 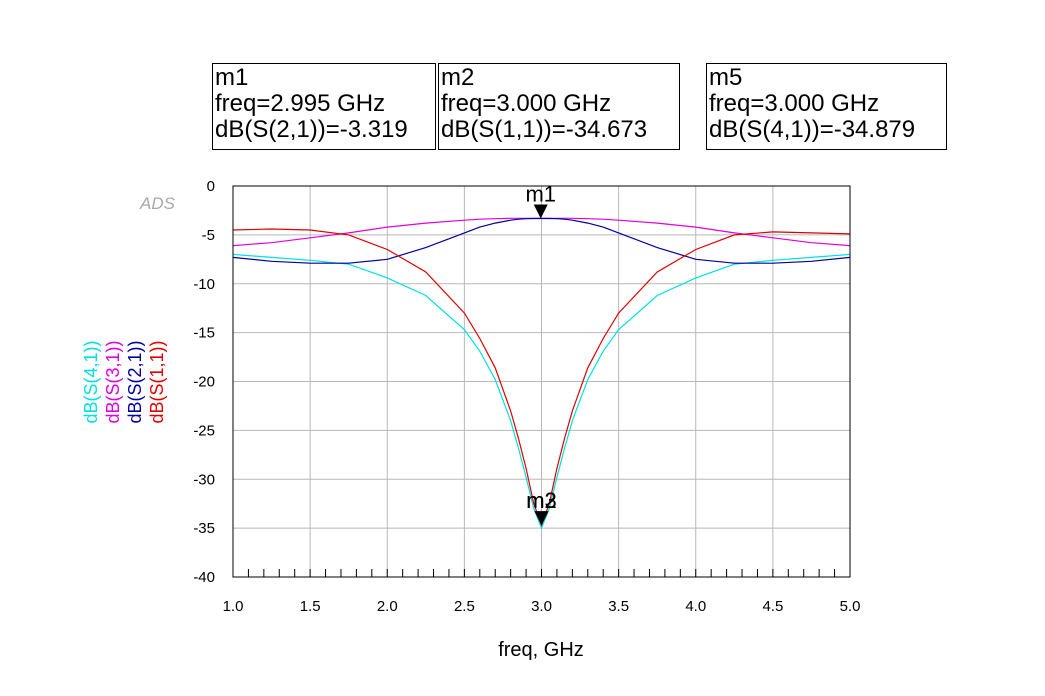 I want to click on minor-ticks, so click(x=541, y=573).